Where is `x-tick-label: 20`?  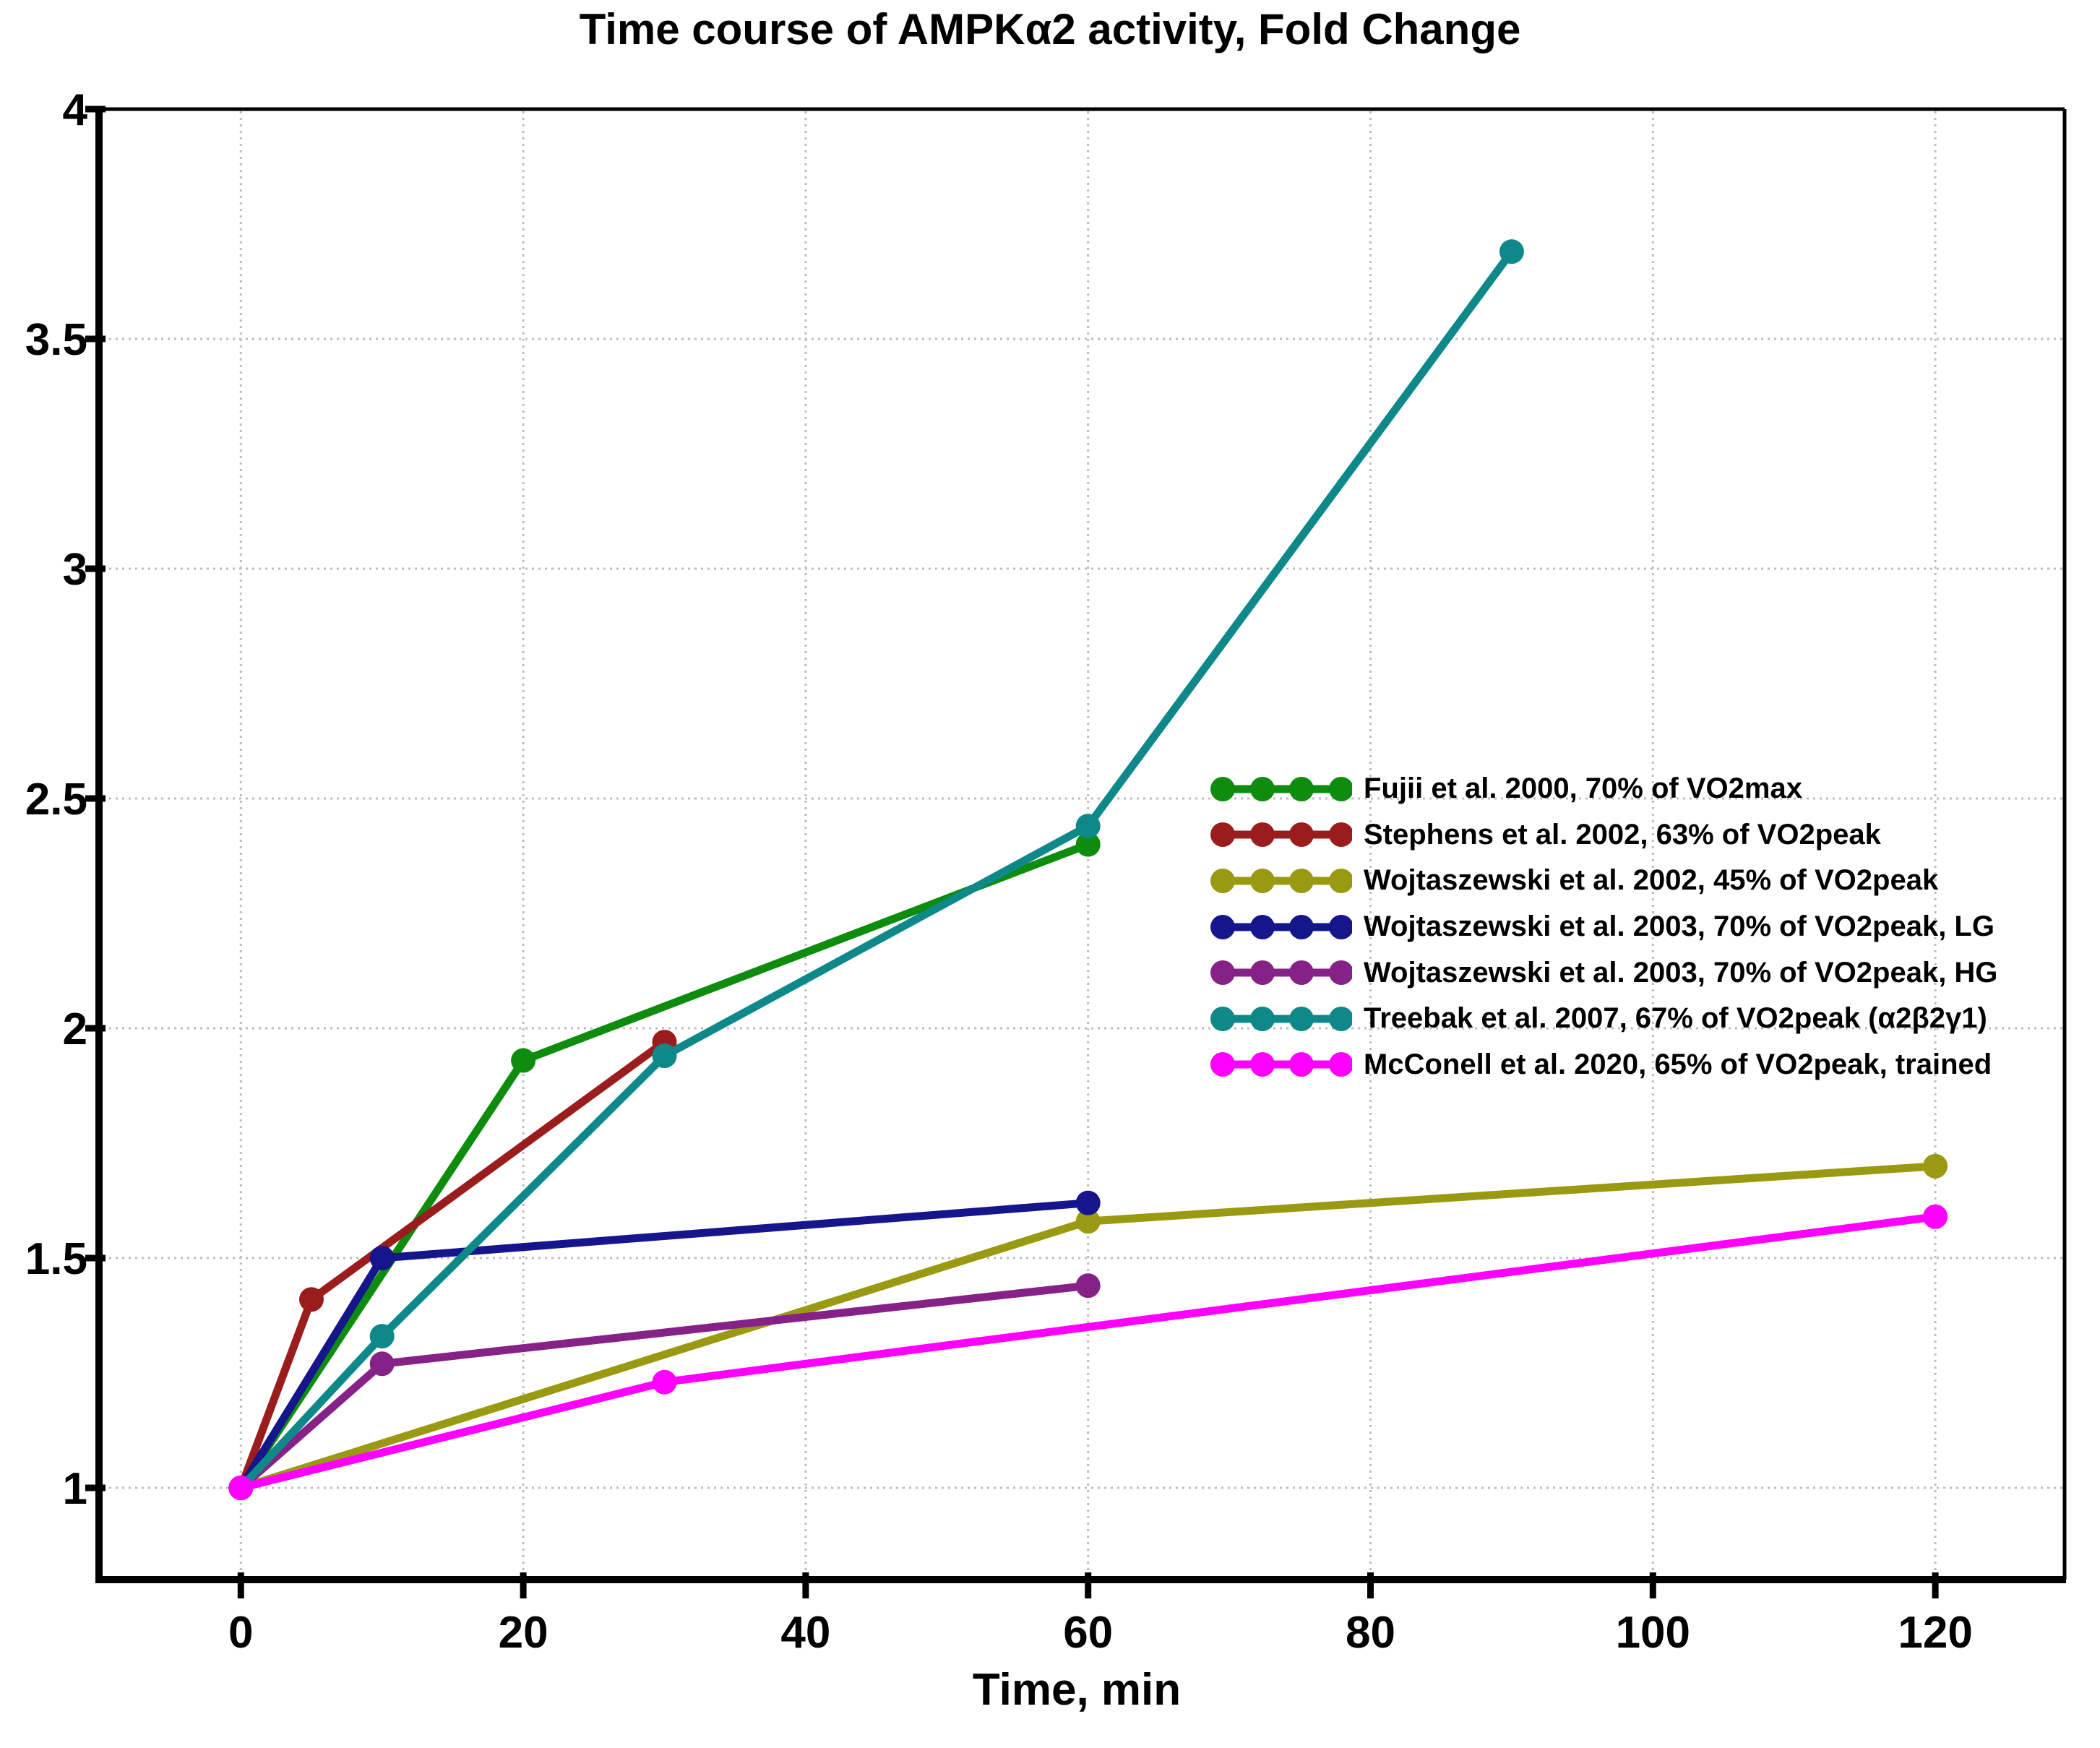 x-tick-label: 20 is located at coordinates (523, 1633).